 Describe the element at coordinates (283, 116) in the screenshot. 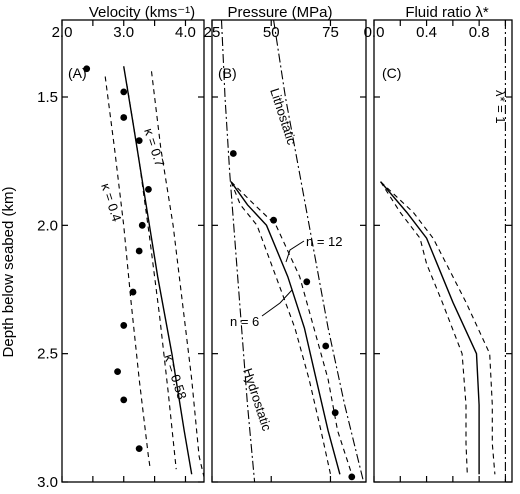

I see `lithostatic-label: Lithostatic` at that location.